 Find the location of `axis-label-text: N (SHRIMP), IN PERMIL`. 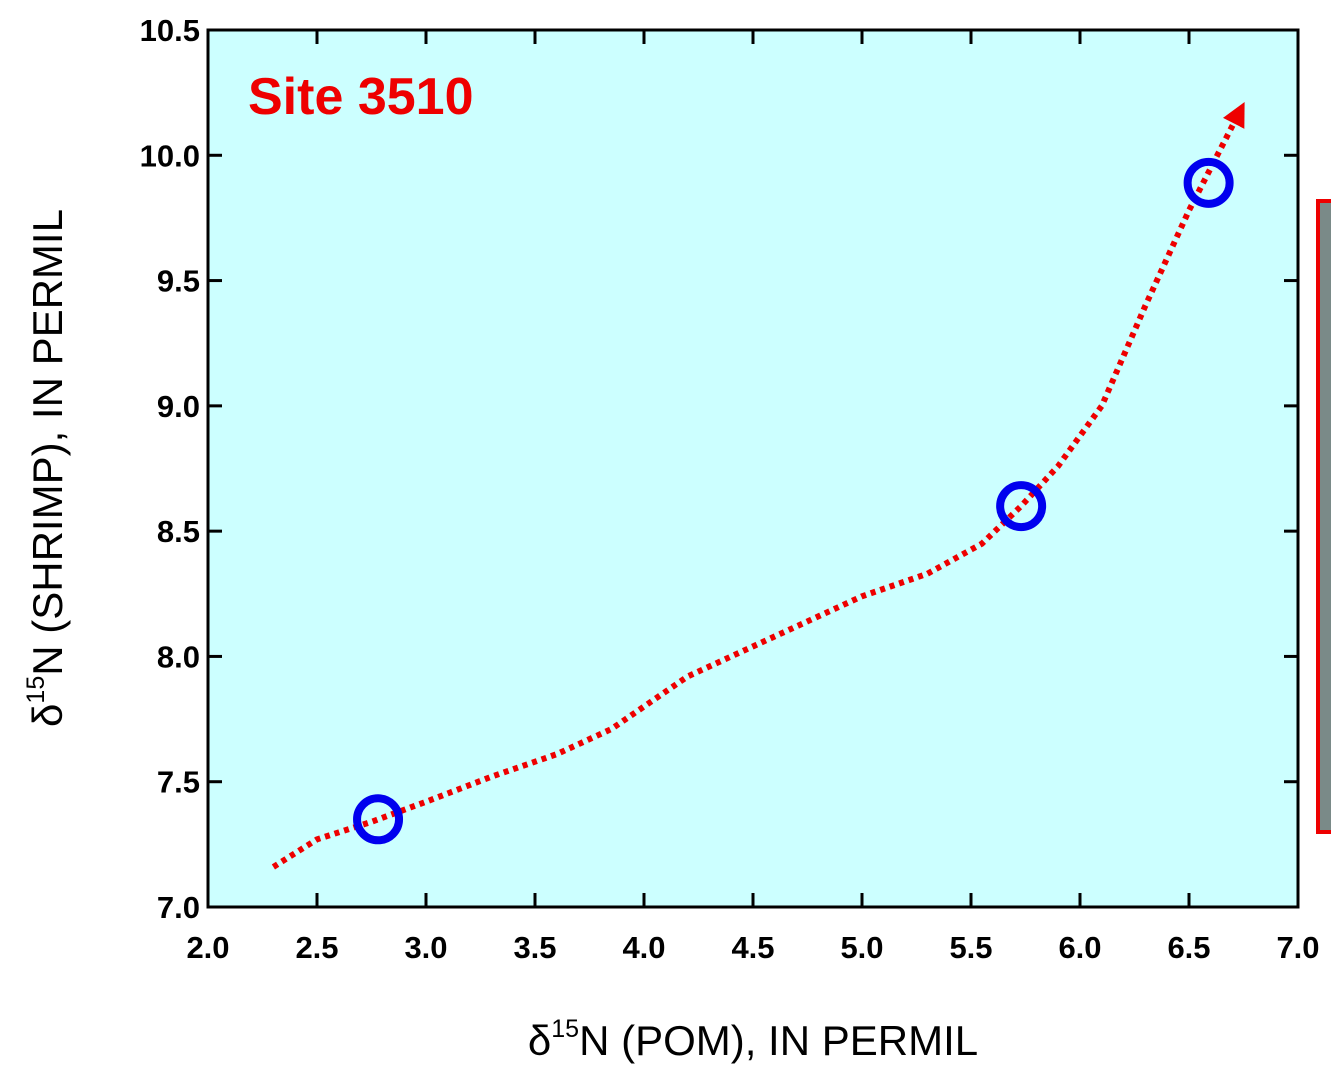

axis-label-text: N (SHRIMP), IN PERMIL is located at coordinates (47, 442).